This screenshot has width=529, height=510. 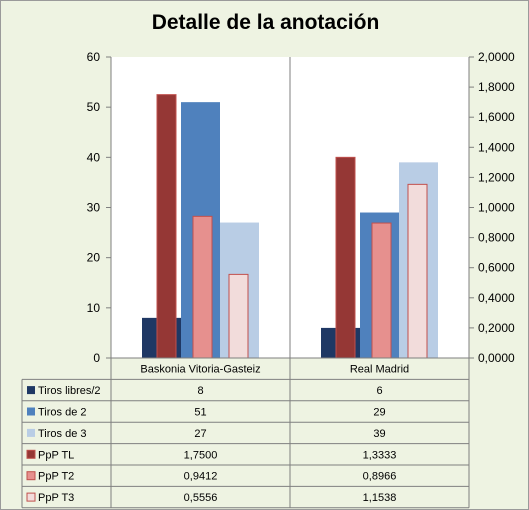 What do you see at coordinates (94, 258) in the screenshot?
I see `primary-tick-label: 20` at bounding box center [94, 258].